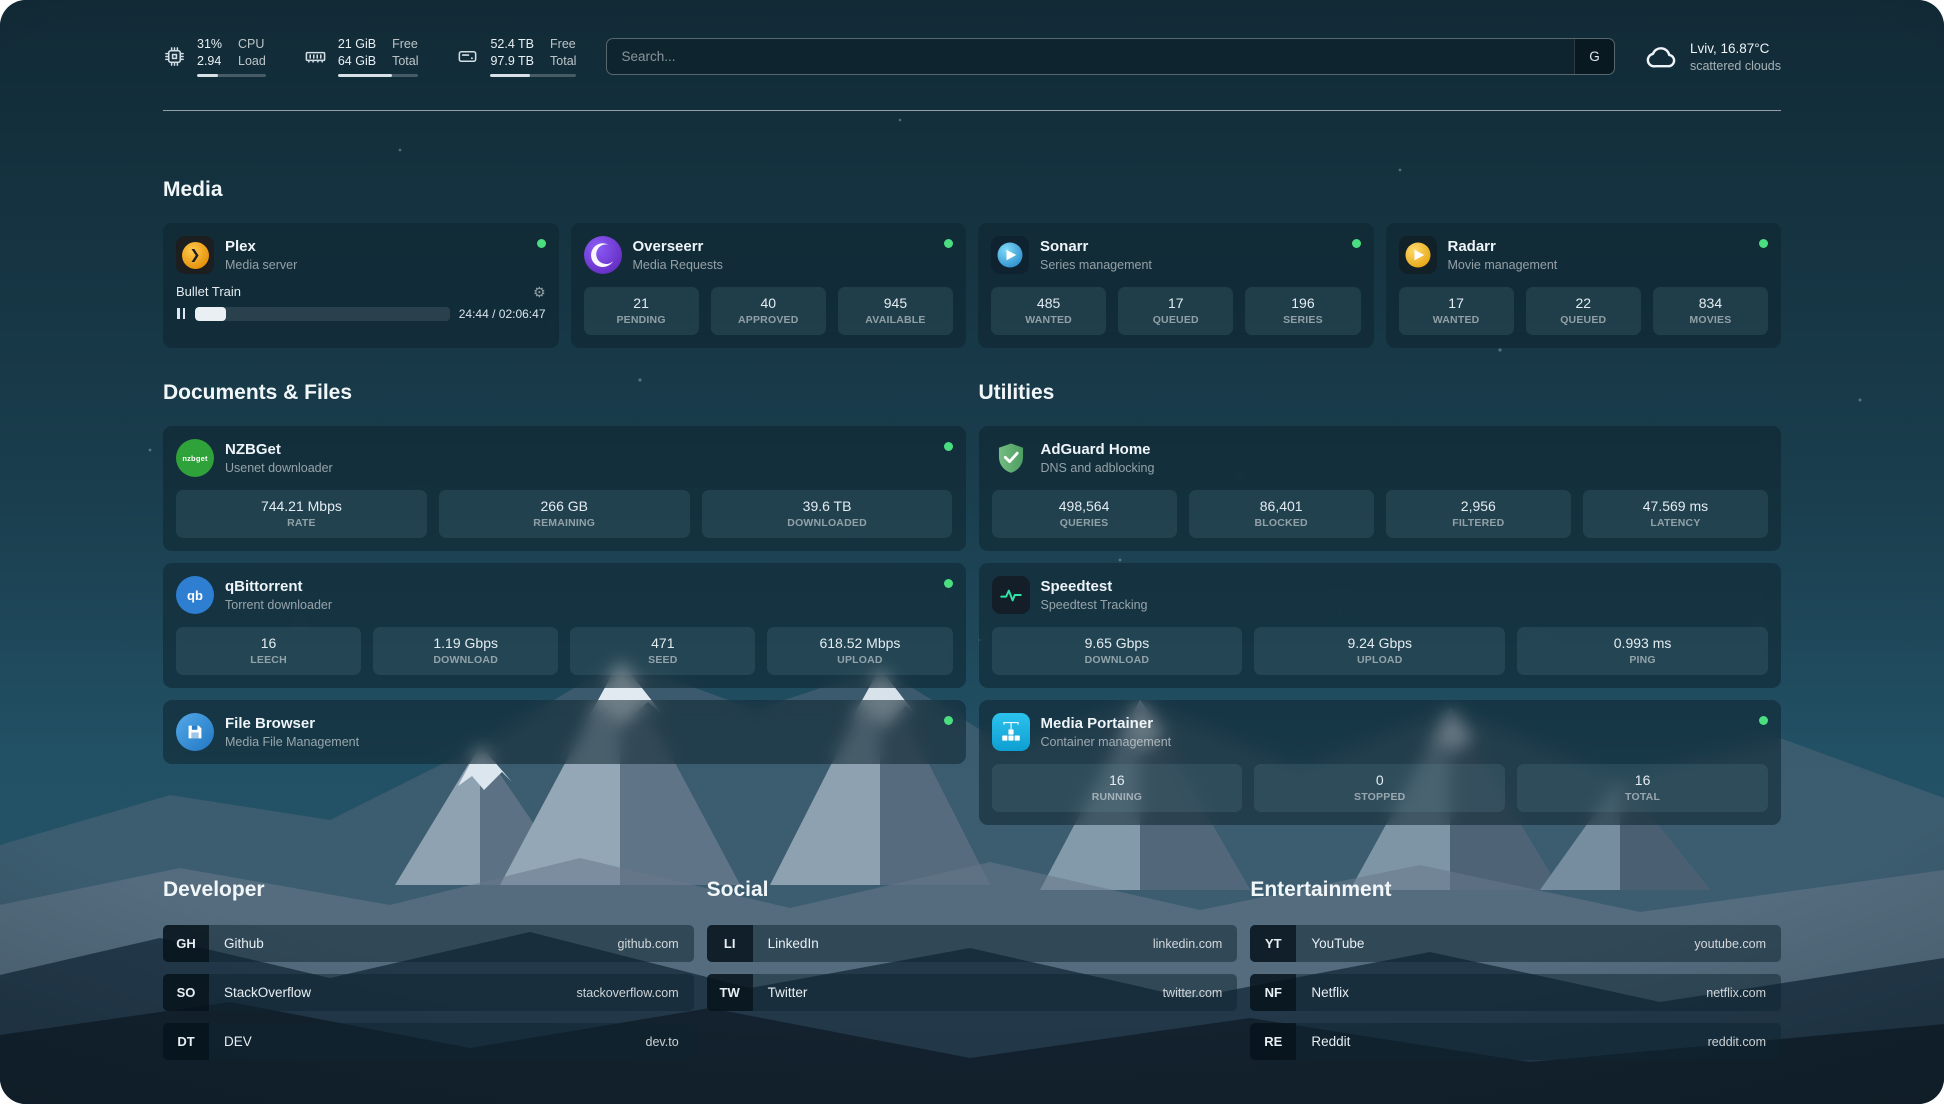 The width and height of the screenshot is (1944, 1104). Describe the element at coordinates (972, 992) in the screenshot. I see `bookmark-twitter: TW Twitter twitter.com` at that location.